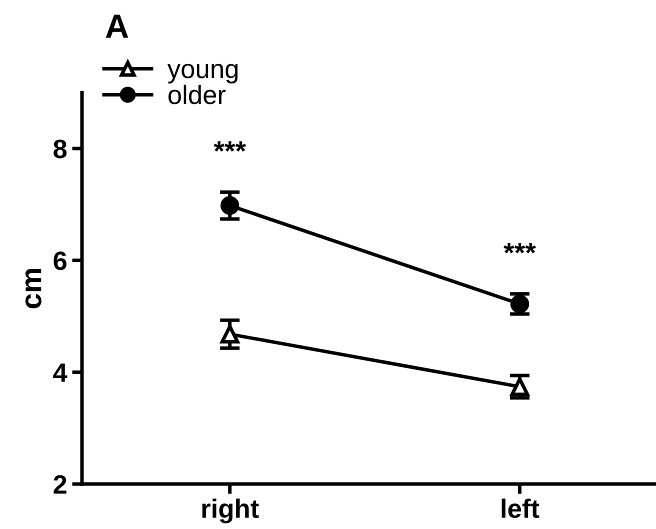 The image size is (656, 529). Describe the element at coordinates (521, 508) in the screenshot. I see `x-tick-label: left` at that location.